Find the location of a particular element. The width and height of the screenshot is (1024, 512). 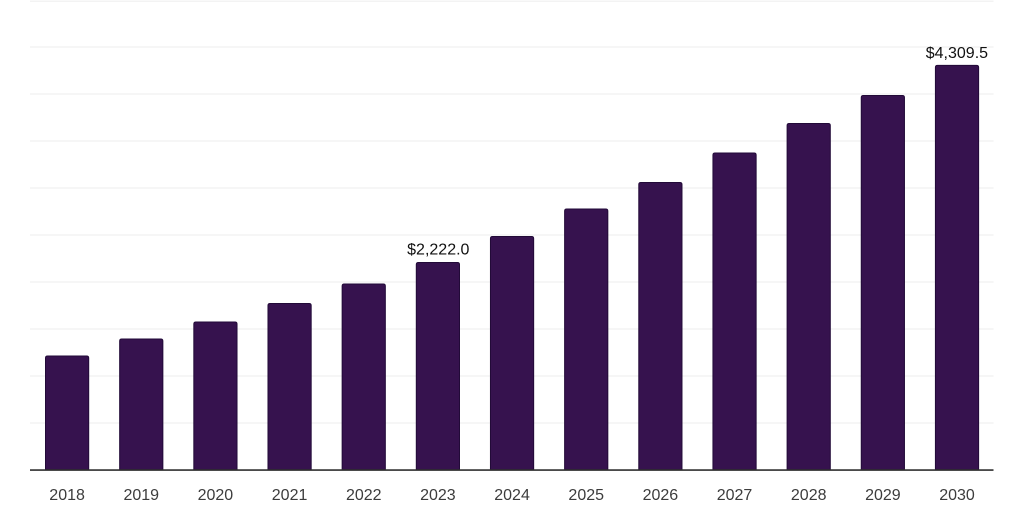

svg-text: 2030 is located at coordinates (957, 495).